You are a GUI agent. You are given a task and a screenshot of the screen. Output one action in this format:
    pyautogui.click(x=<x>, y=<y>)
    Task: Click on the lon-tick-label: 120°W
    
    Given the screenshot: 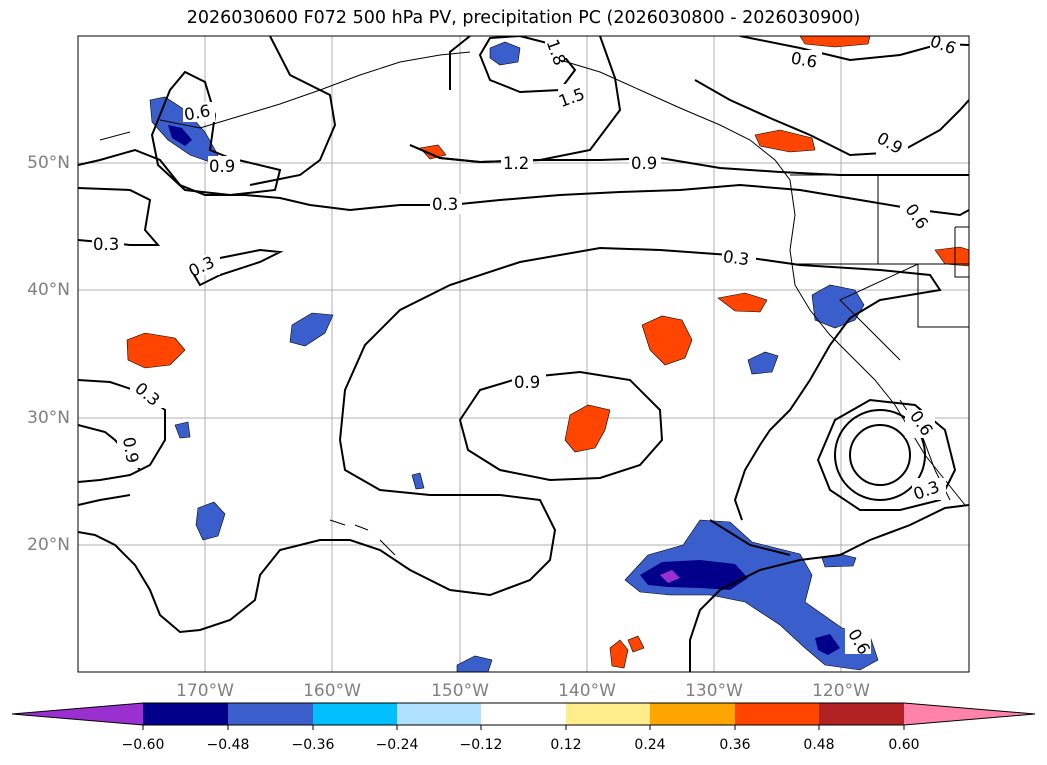 What is the action you would take?
    pyautogui.click(x=841, y=691)
    